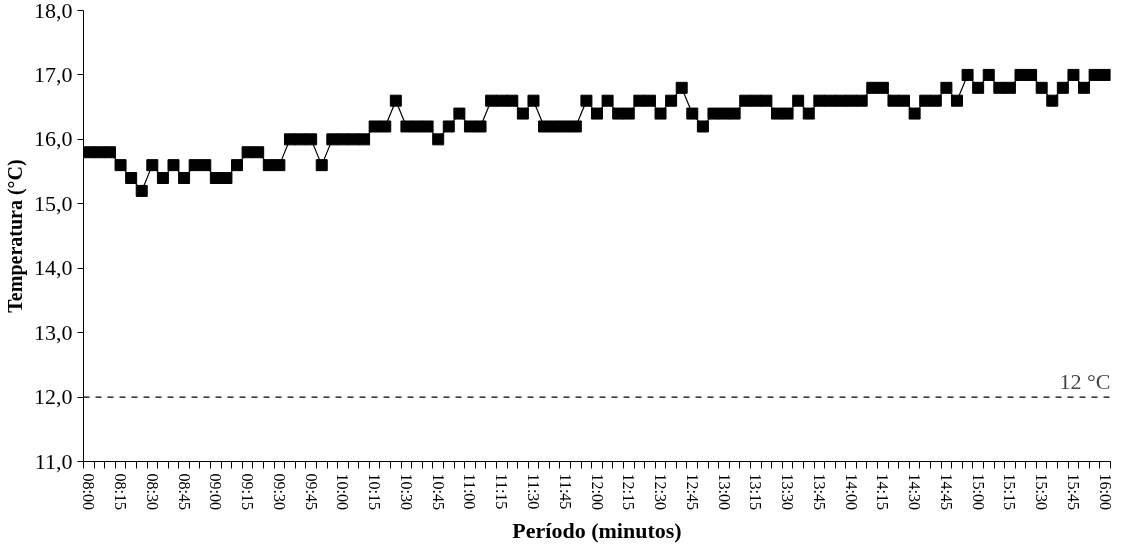 The height and width of the screenshot is (550, 1125). I want to click on y-tick-label: 14,0, so click(53, 268).